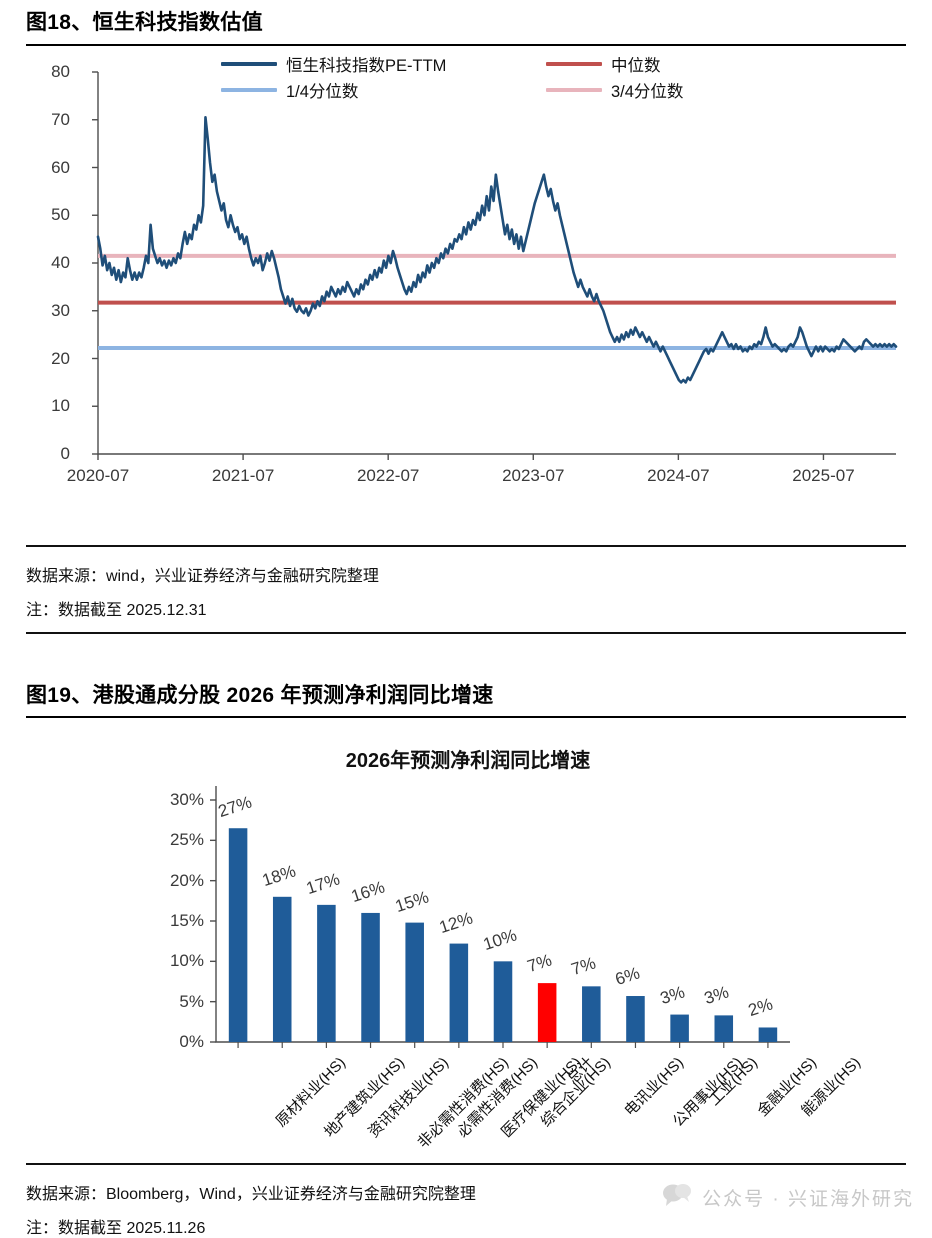 The width and height of the screenshot is (932, 1238). I want to click on legend-item-median: 中位数, so click(603, 64).